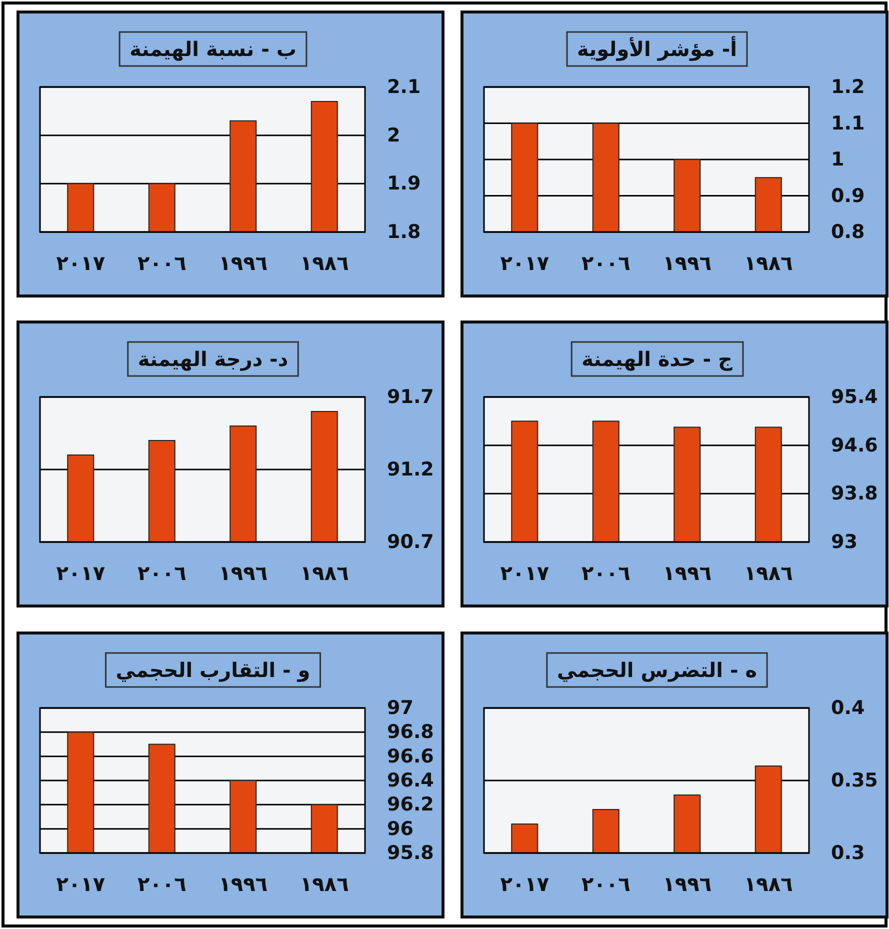 The width and height of the screenshot is (889, 929). What do you see at coordinates (854, 397) in the screenshot?
I see `y-tick-label: 95.4` at bounding box center [854, 397].